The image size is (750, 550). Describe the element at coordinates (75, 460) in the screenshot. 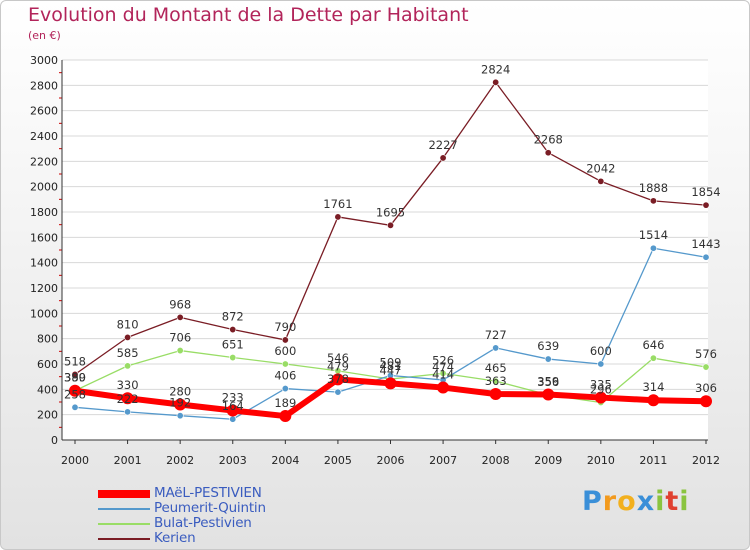

I see `x-tick-label: 2000` at that location.